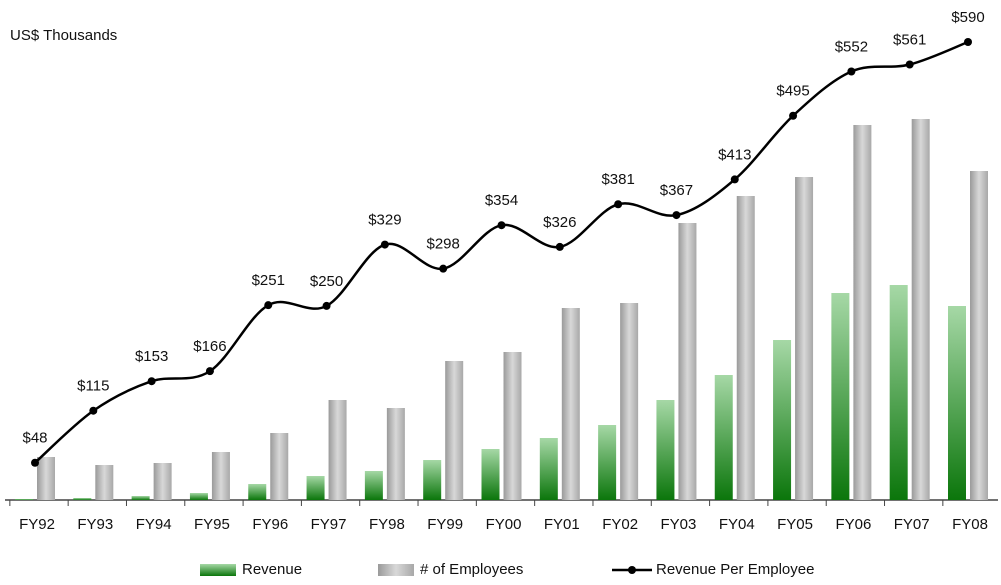  Describe the element at coordinates (384, 220) in the screenshot. I see `data-label: $329` at that location.